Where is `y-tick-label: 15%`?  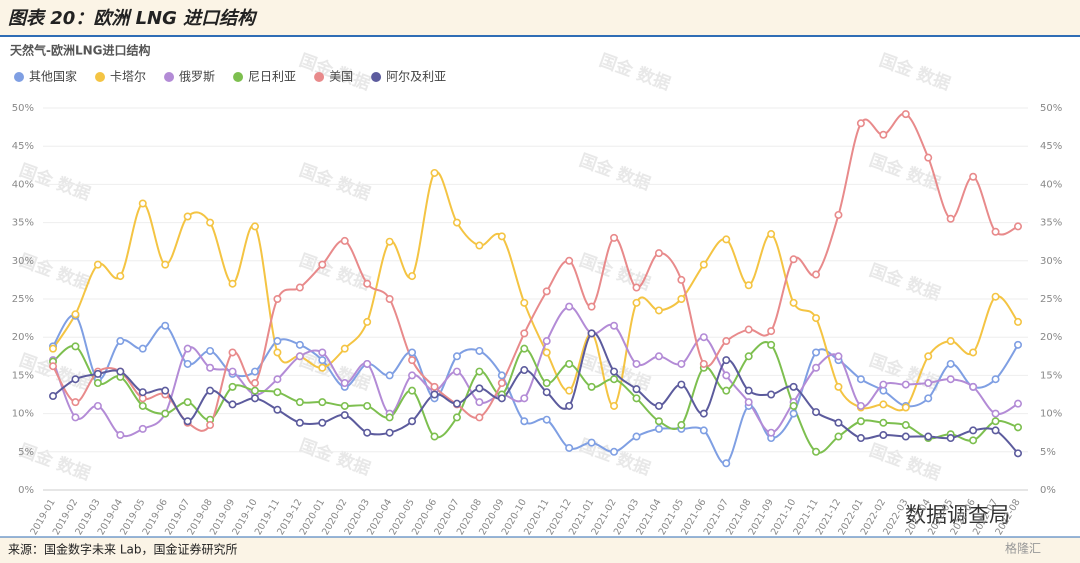 y-tick-label: 15% is located at coordinates (23, 375).